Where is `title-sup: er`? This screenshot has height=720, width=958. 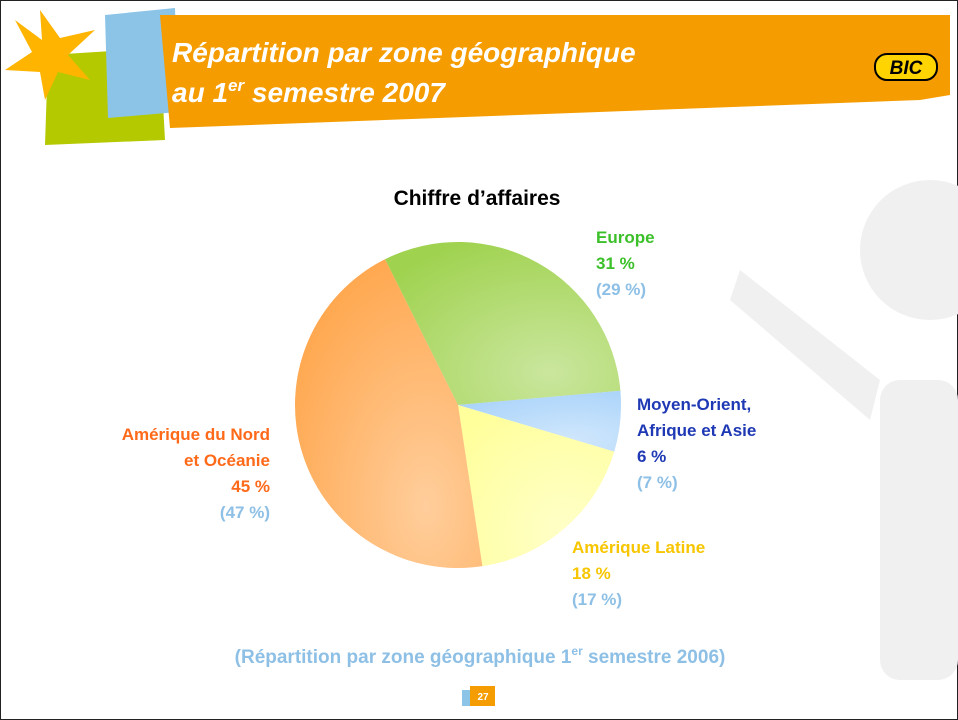 title-sup: er is located at coordinates (236, 85).